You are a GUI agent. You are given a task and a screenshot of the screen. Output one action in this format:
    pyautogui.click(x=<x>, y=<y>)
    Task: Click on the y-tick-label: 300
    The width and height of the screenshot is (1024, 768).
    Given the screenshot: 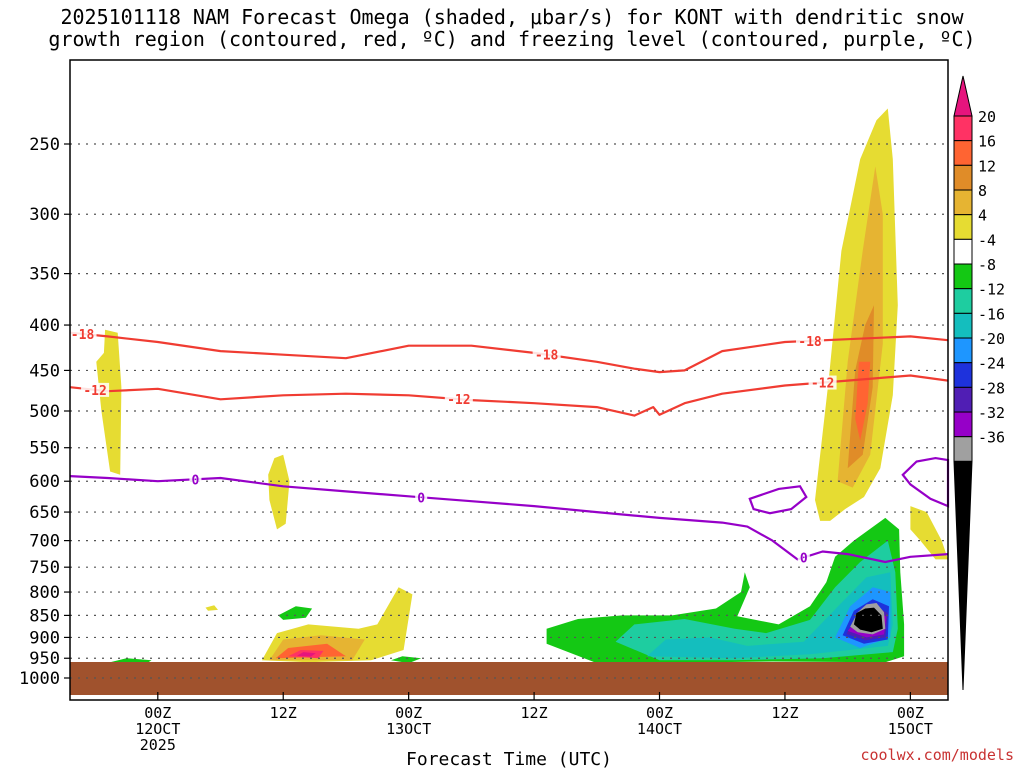 What is the action you would take?
    pyautogui.click(x=44, y=215)
    